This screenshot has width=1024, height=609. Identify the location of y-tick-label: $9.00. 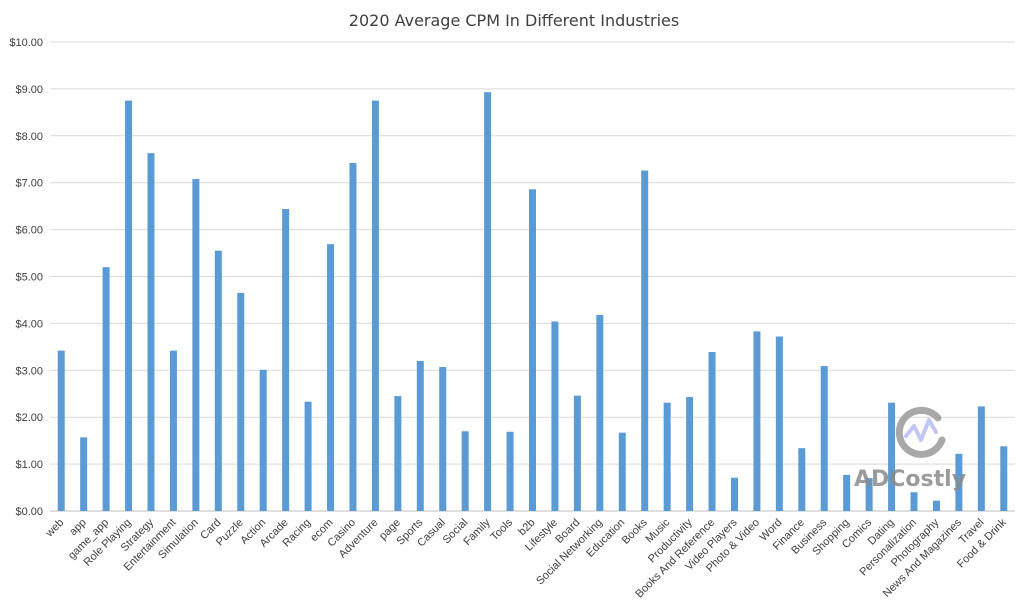
(29, 90).